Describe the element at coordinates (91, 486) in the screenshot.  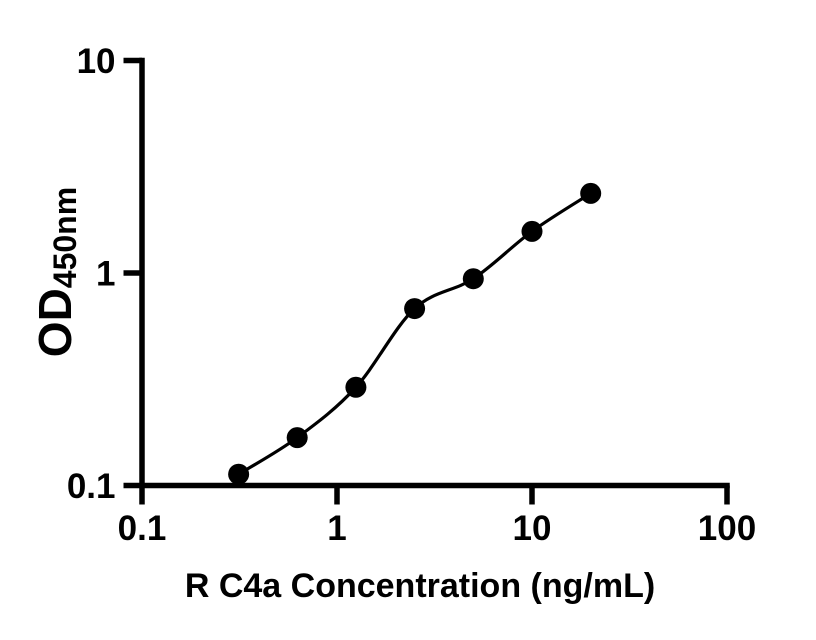
I see `y-tick-label: 0.1` at that location.